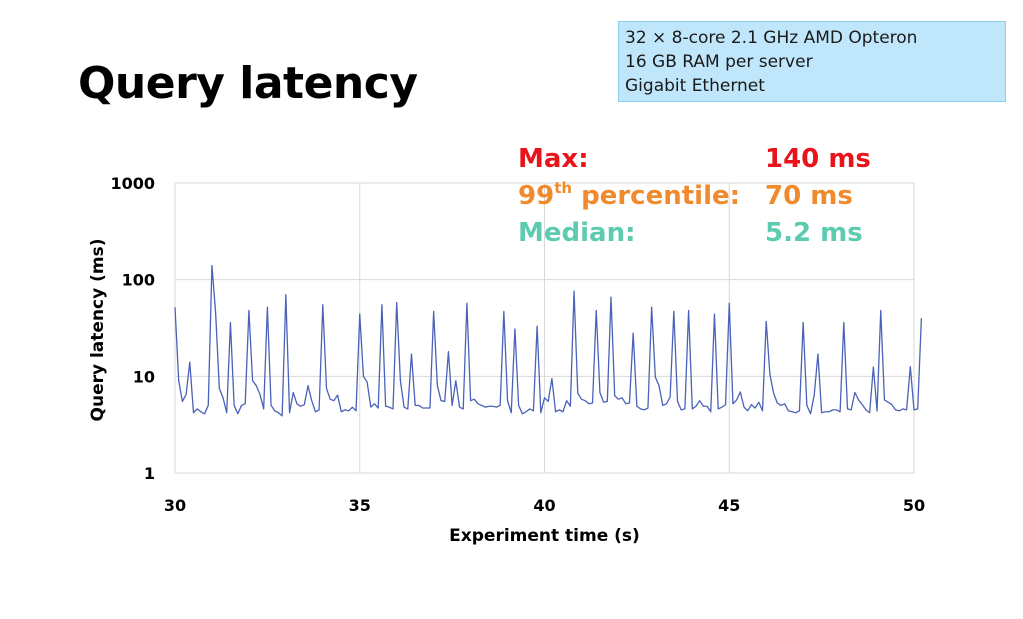  Describe the element at coordinates (719, 62) in the screenshot. I see `spec-line-ram: 16 GB RAM per server` at that location.